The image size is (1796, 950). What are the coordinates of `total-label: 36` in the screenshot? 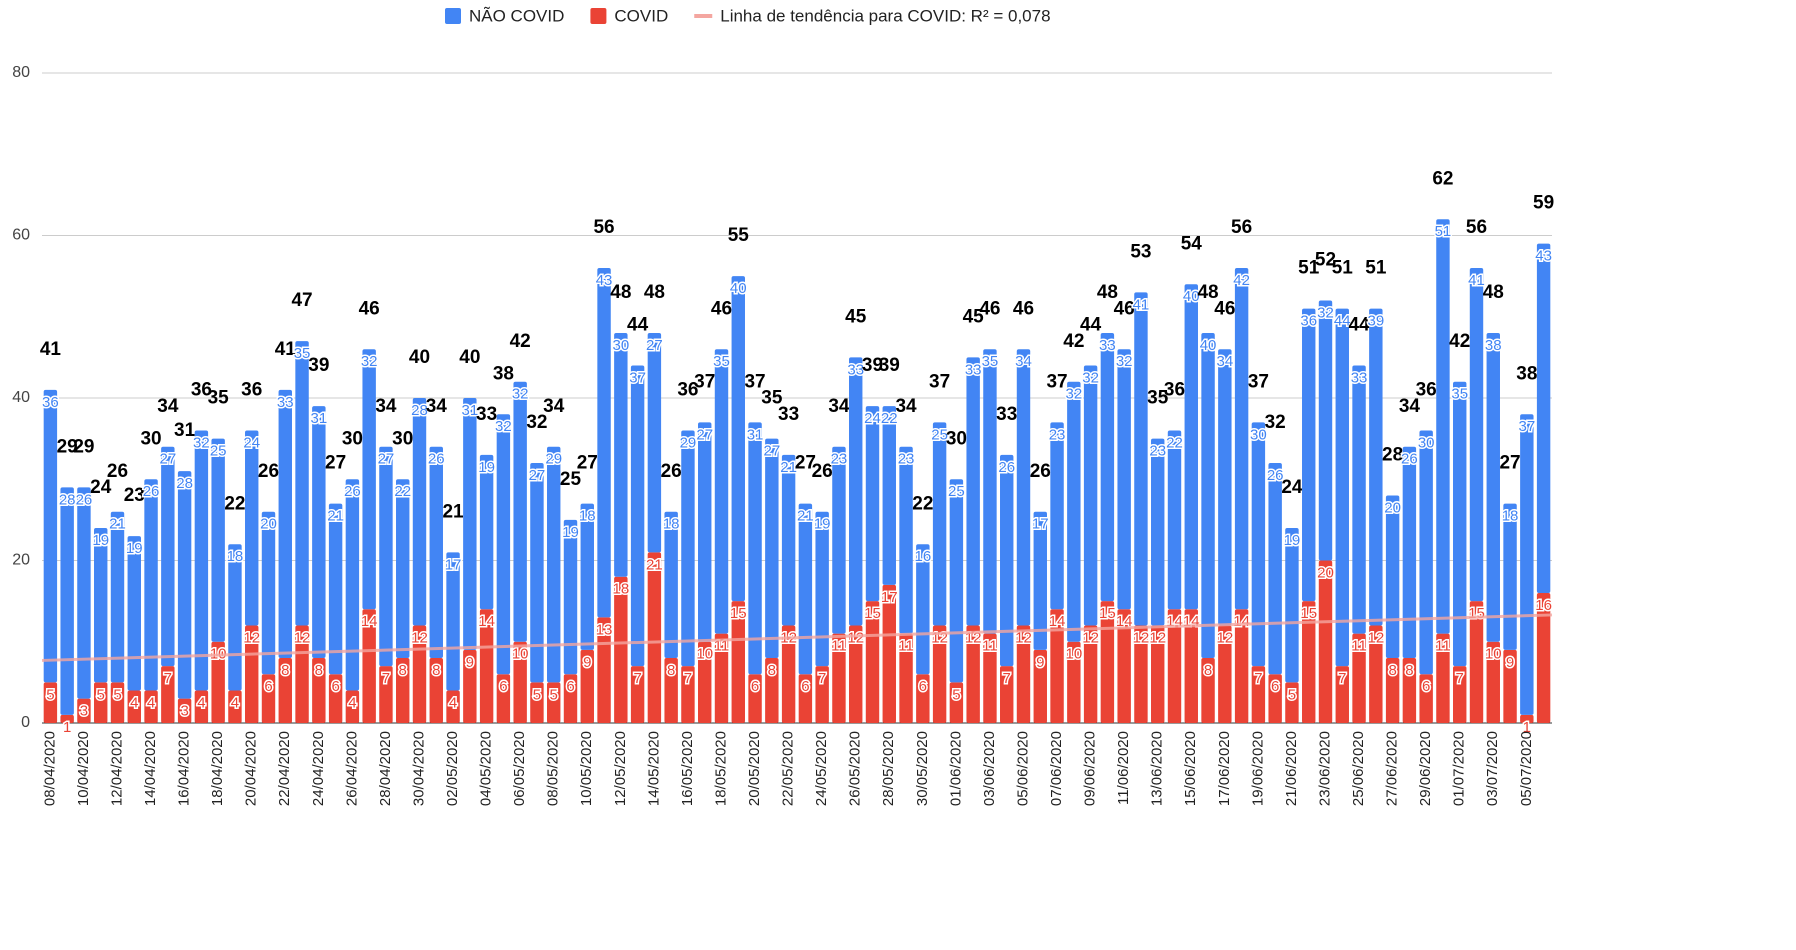 It's located at (251, 390).